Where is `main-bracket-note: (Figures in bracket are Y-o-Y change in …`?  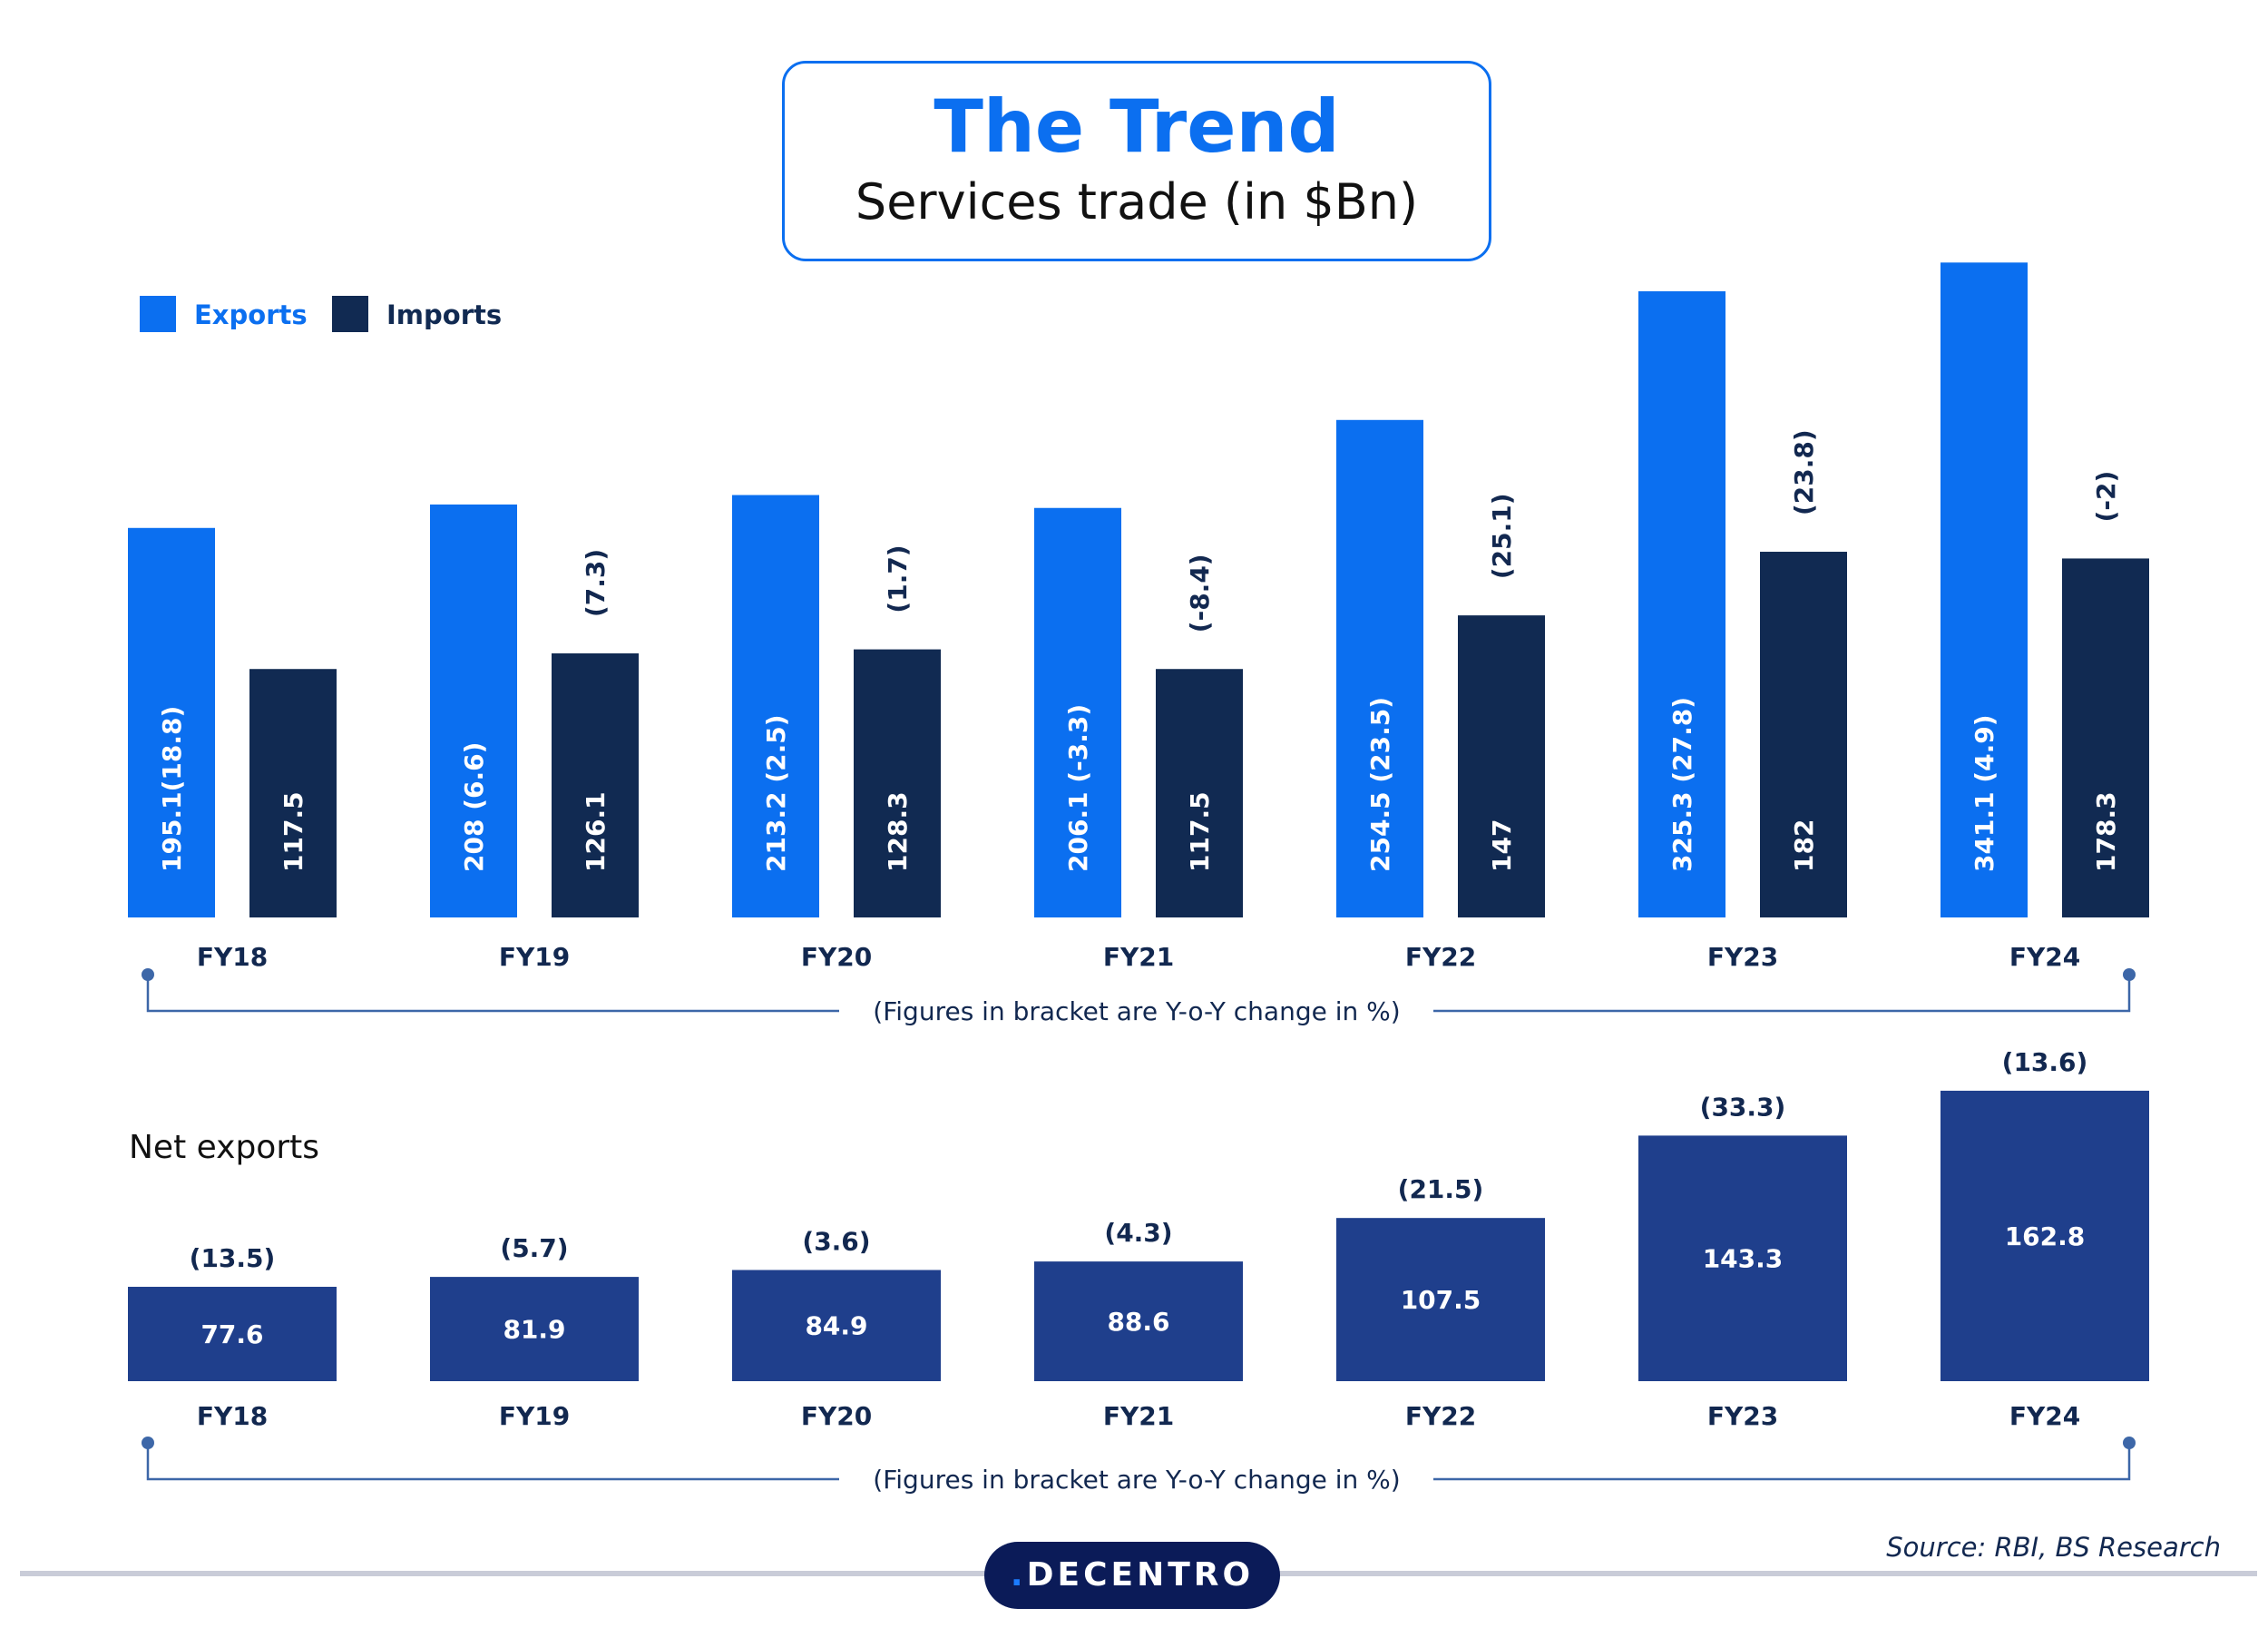
main-bracket-note: (Figures in bracket are Y-o-Y change in … is located at coordinates (1137, 1011).